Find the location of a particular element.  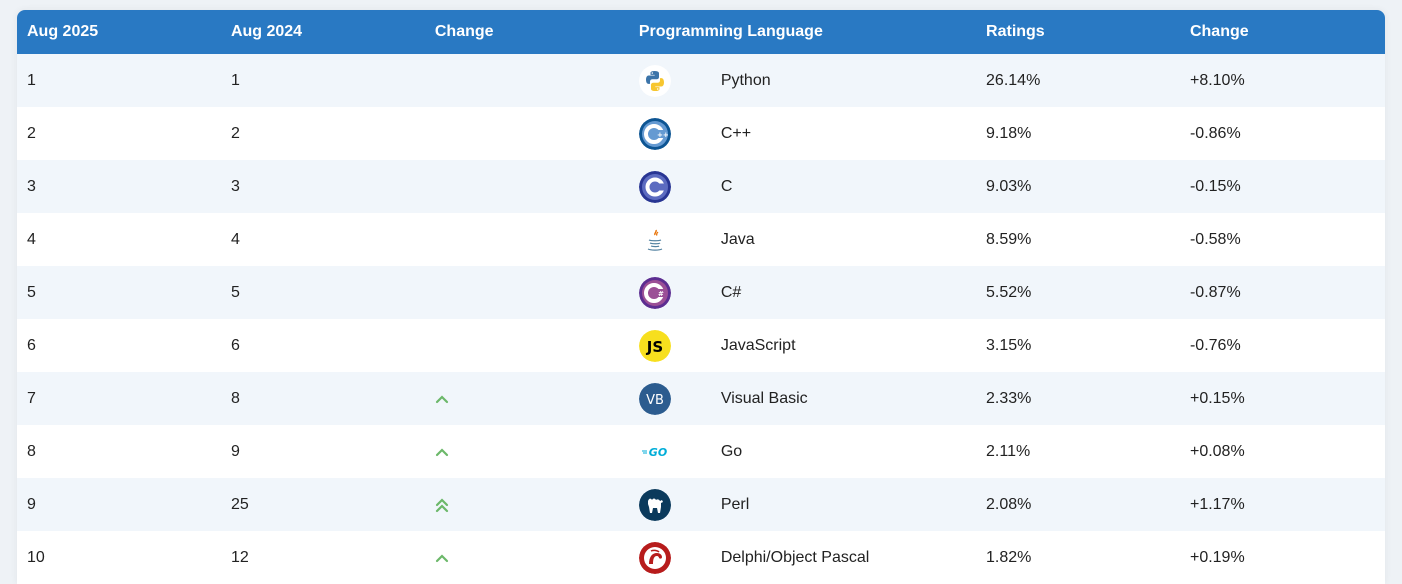

current-rank: 3 is located at coordinates (31, 186).